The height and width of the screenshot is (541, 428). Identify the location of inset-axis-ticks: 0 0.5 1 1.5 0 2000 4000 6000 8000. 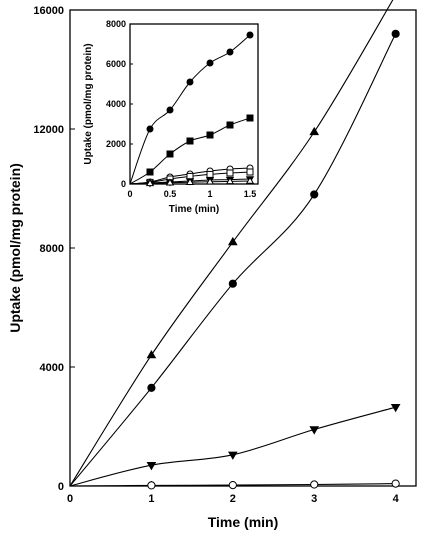
(181, 109).